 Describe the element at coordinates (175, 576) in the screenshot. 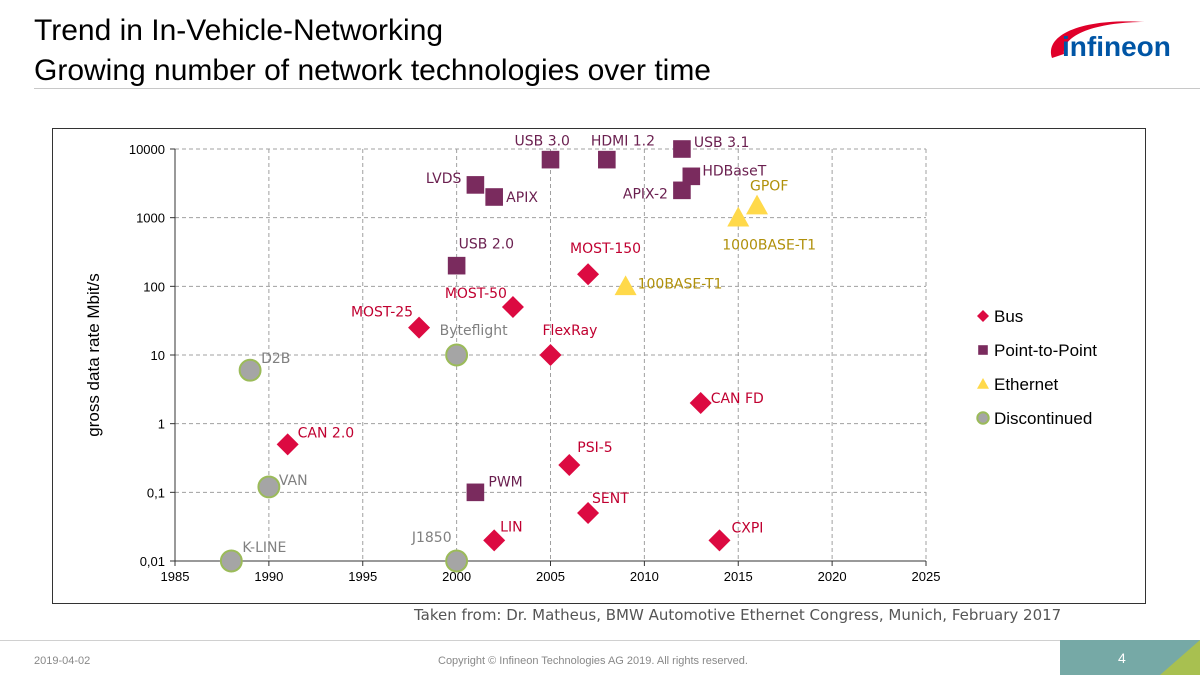

I see `x-tick-label: 1985` at that location.